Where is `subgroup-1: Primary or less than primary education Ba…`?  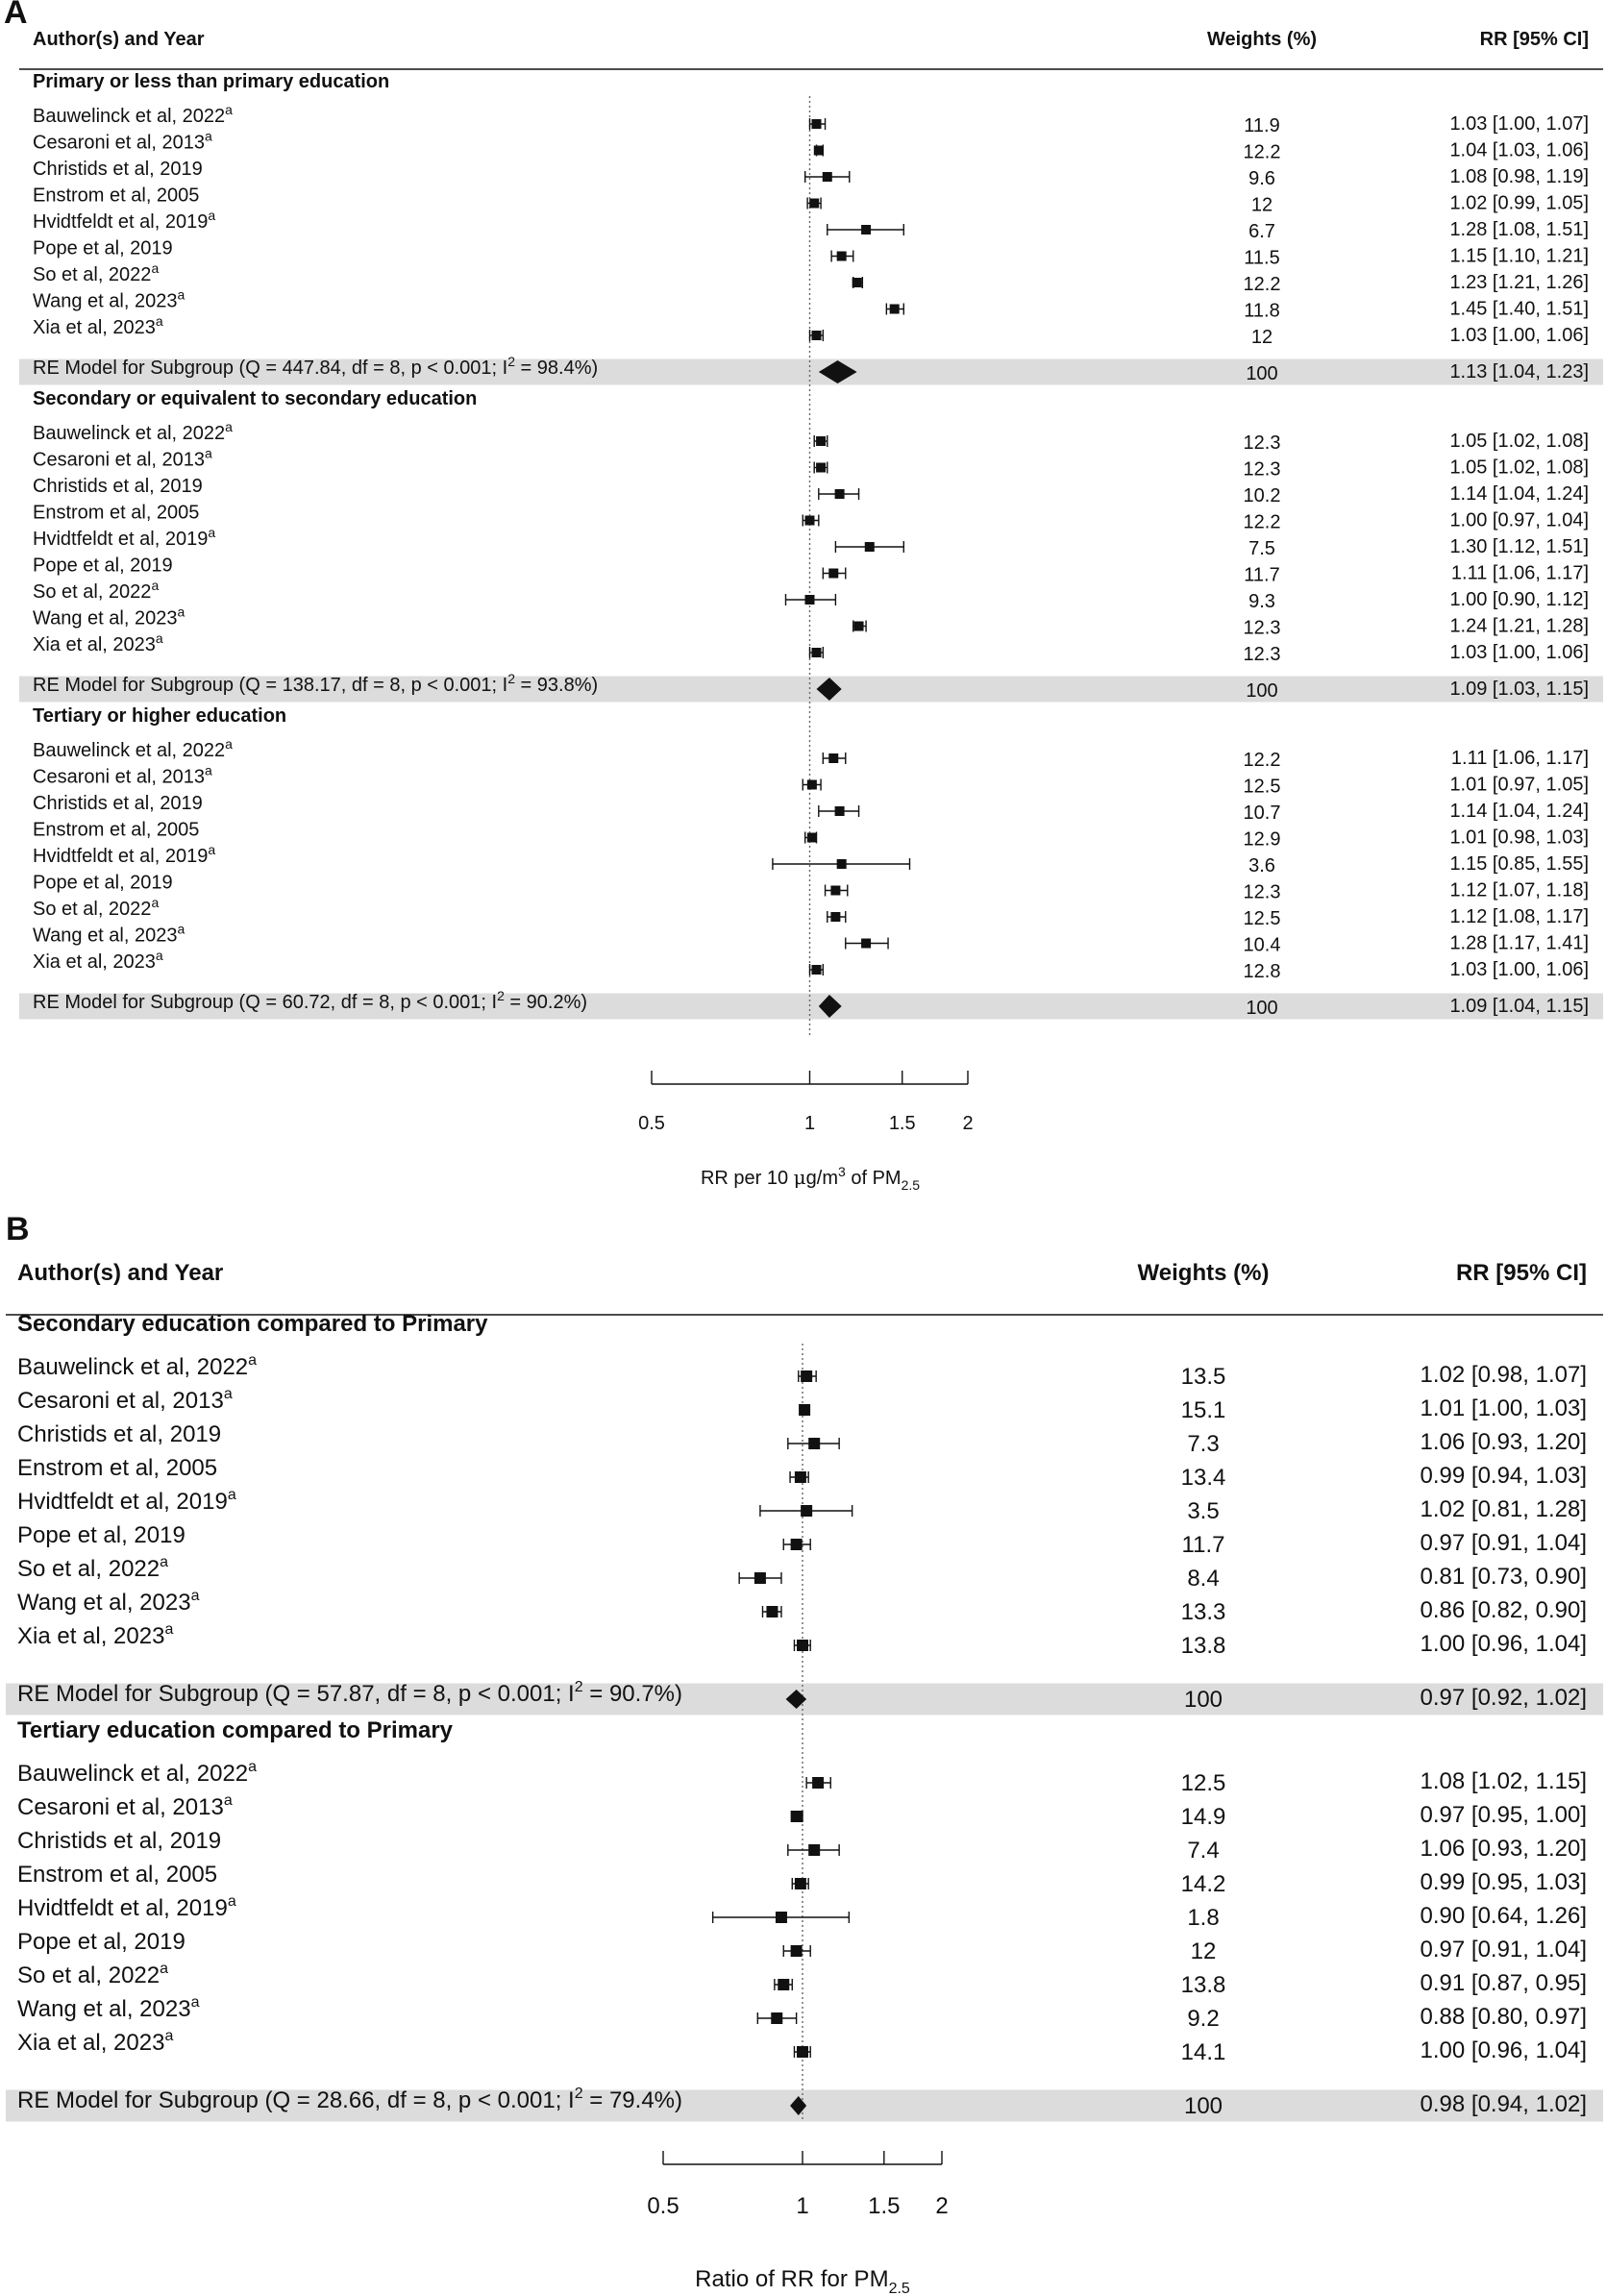 subgroup-1: Primary or less than primary education Ba… is located at coordinates (811, 228).